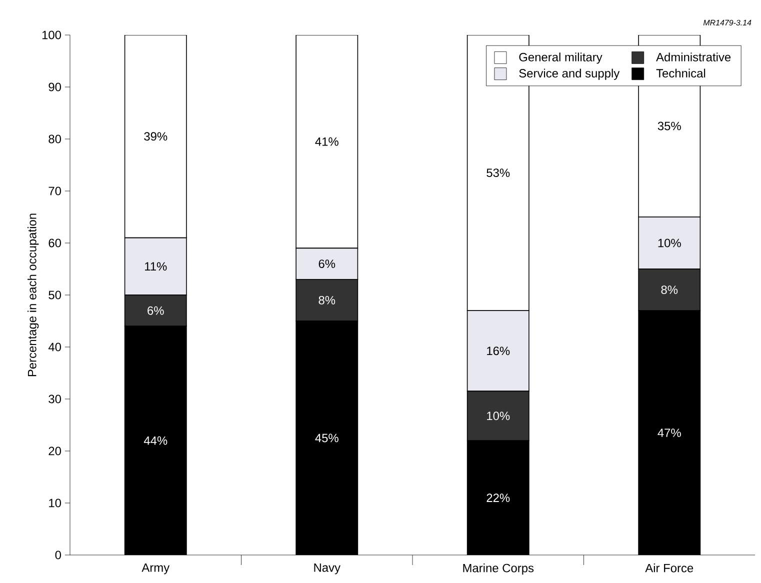 Image resolution: width=761 pixels, height=583 pixels. Describe the element at coordinates (156, 266) in the screenshot. I see `data-label: 11%` at that location.